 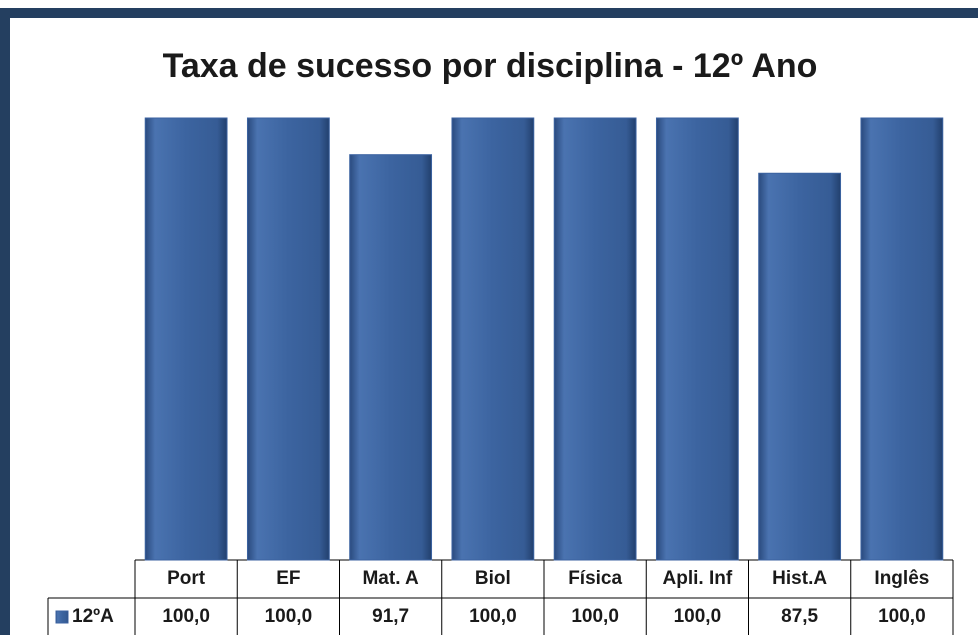 I want to click on x-tick-label: Port, so click(x=186, y=578).